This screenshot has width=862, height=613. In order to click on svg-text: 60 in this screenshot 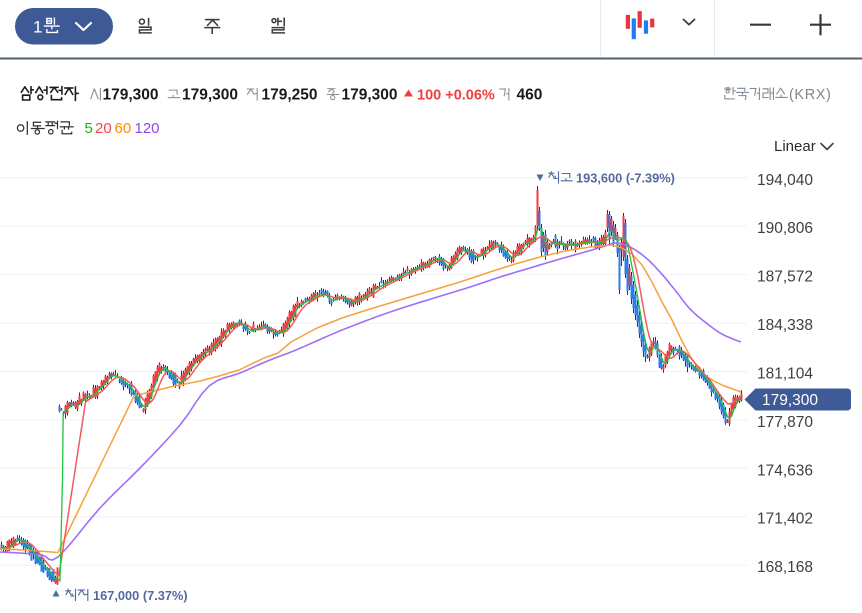, I will do `click(123, 128)`.